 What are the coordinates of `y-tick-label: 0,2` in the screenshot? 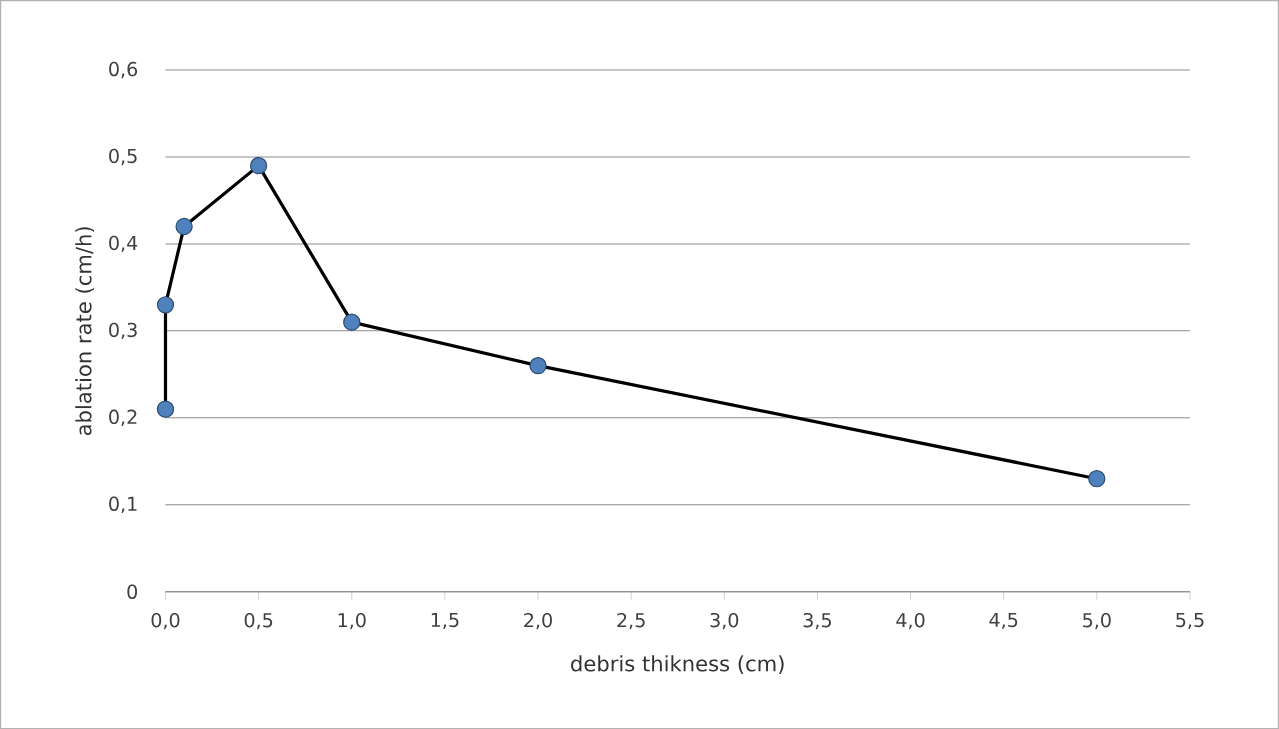 It's located at (123, 417).